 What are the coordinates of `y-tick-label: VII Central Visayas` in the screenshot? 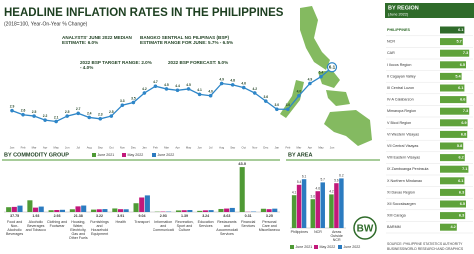 It's located at (402, 146).